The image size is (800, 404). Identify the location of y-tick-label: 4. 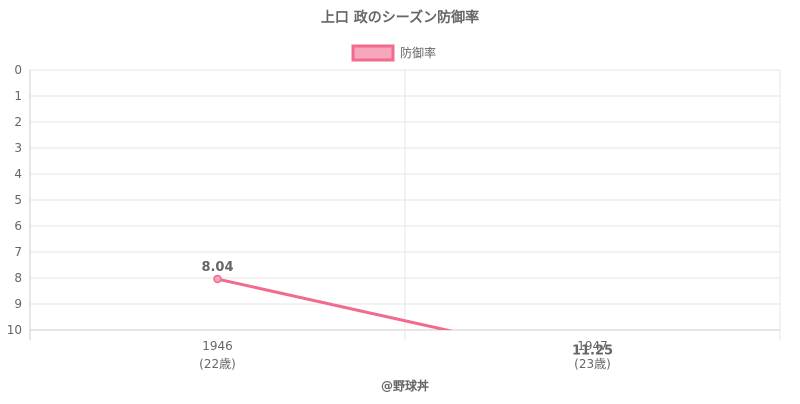
(18, 174).